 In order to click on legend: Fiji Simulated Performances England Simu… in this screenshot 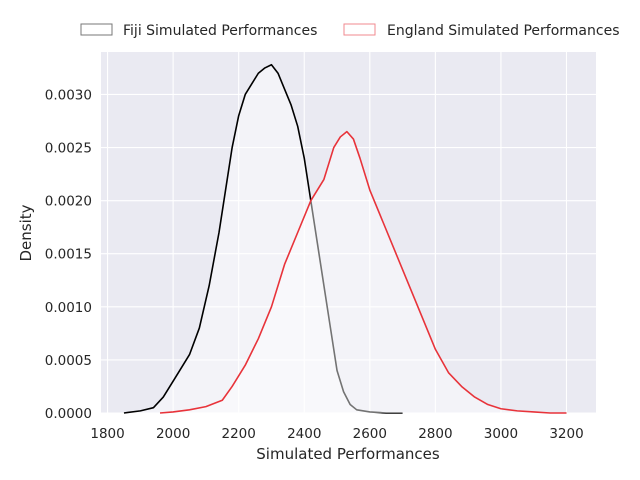, I will do `click(350, 31)`.